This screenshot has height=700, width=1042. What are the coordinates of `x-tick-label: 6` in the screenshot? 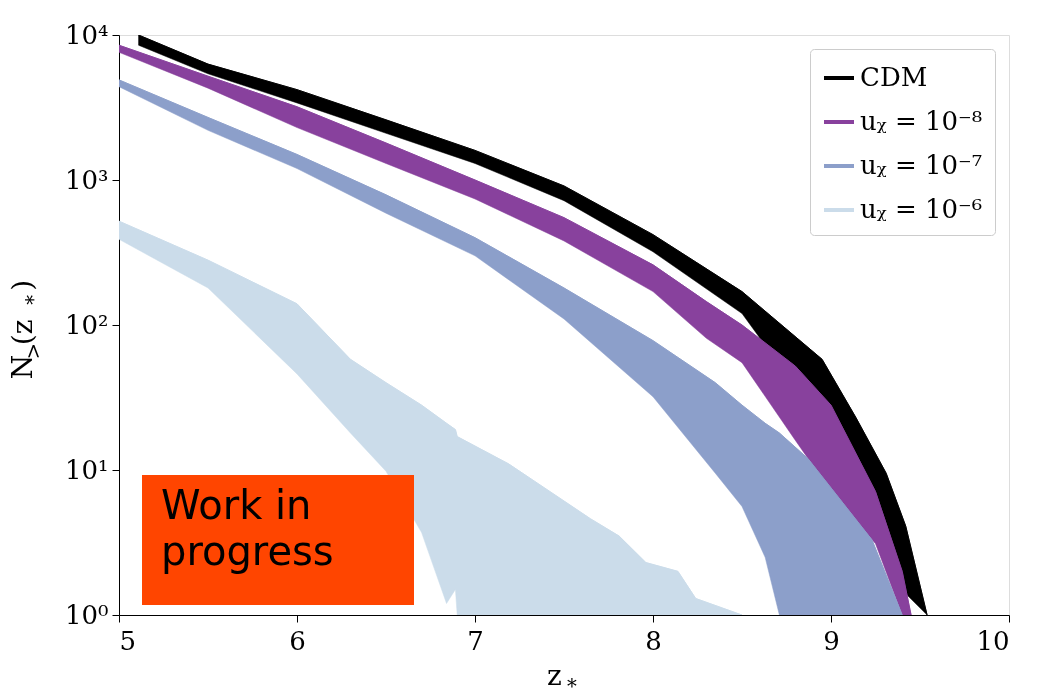 It's located at (297, 640).